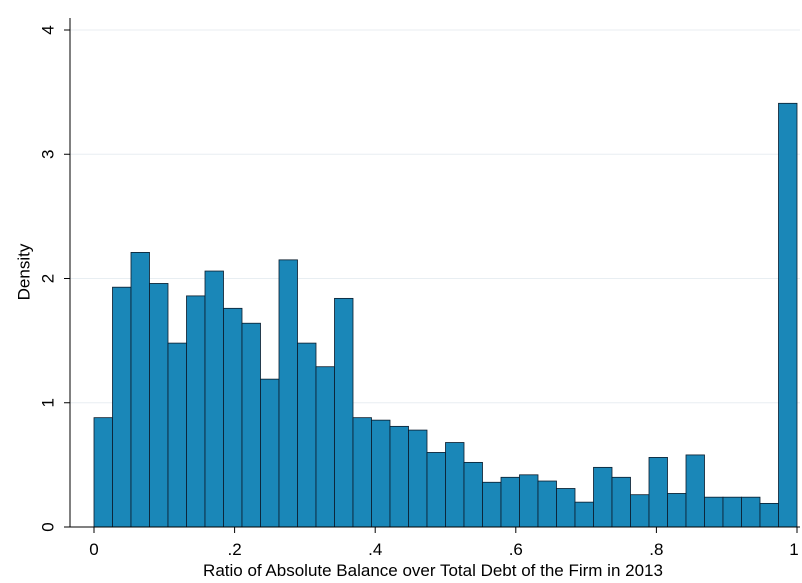  Describe the element at coordinates (793, 549) in the screenshot. I see `x-tick-label: 1` at that location.